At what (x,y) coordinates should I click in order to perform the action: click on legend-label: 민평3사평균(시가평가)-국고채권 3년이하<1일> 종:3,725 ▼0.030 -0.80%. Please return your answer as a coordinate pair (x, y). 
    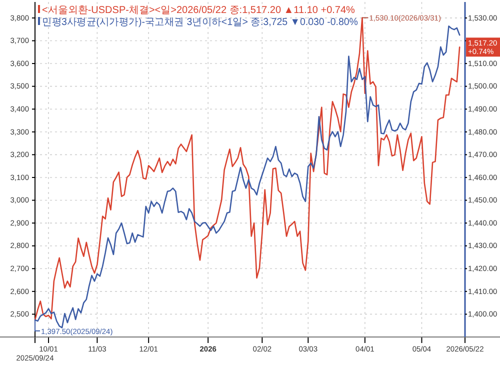
    Looking at the image, I should click on (204, 22).